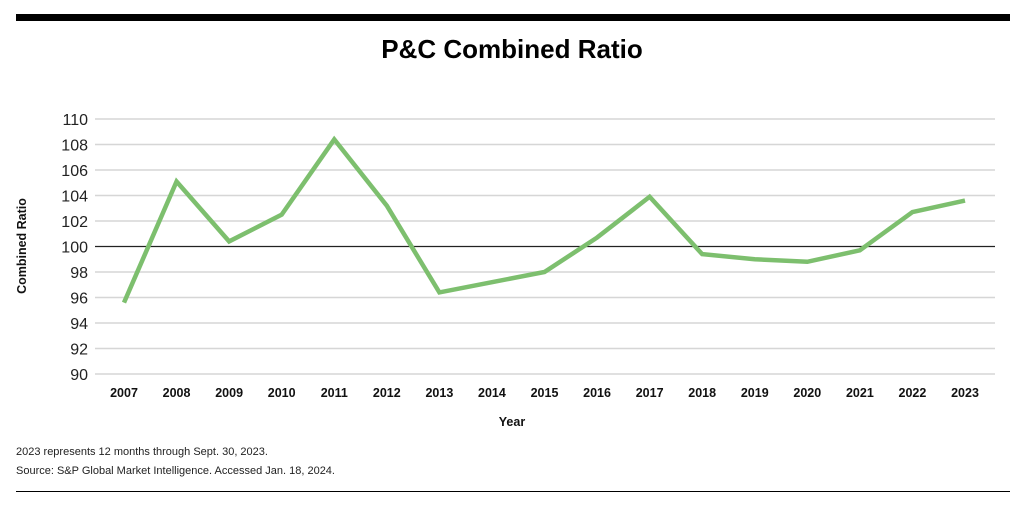 The width and height of the screenshot is (1024, 509). Describe the element at coordinates (74, 222) in the screenshot. I see `y-tick-label: 102` at that location.